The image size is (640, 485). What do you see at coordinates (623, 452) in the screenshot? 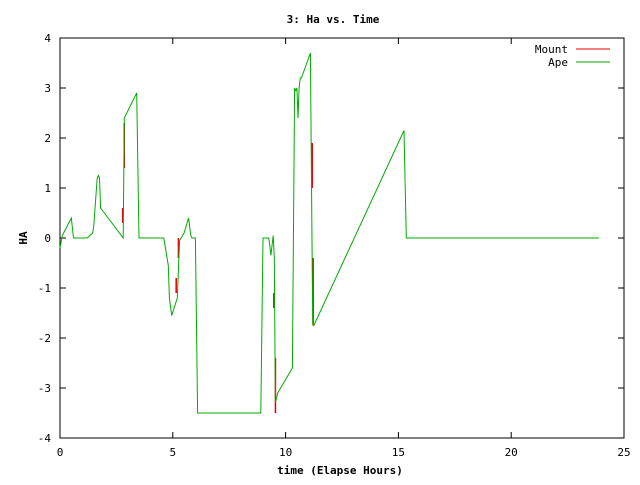
I see `x-tick-label: 25` at bounding box center [623, 452].